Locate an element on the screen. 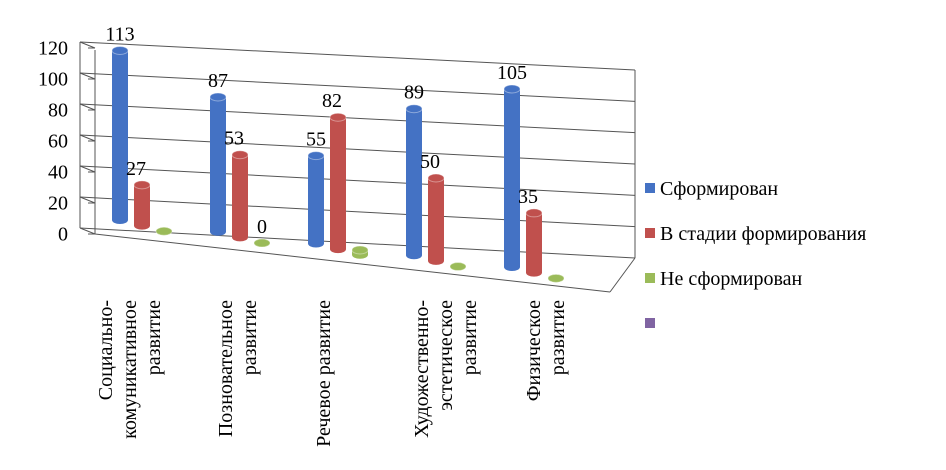  value-label: 53 is located at coordinates (234, 139).